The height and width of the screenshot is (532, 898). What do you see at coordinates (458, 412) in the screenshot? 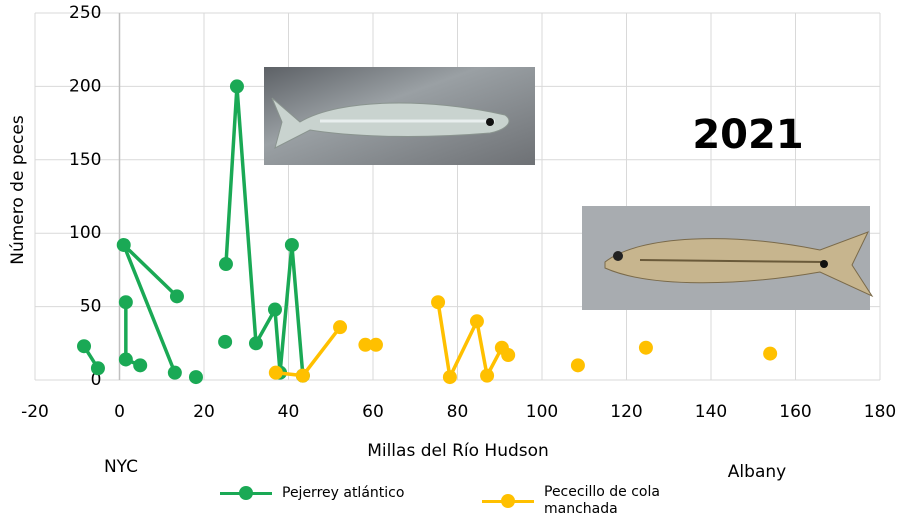
I see `x-tick-label: 80` at bounding box center [458, 412].